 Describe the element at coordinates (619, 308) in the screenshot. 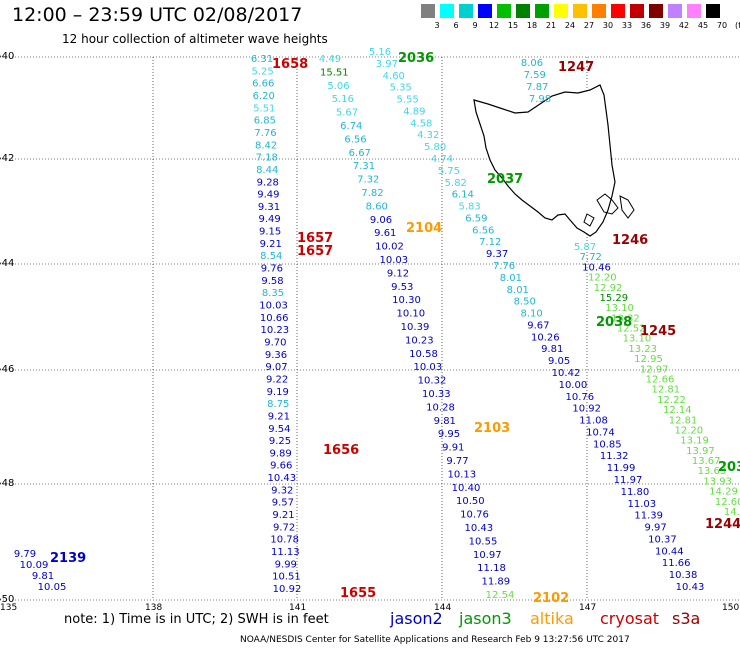

I see `swh-value: 13.10` at that location.